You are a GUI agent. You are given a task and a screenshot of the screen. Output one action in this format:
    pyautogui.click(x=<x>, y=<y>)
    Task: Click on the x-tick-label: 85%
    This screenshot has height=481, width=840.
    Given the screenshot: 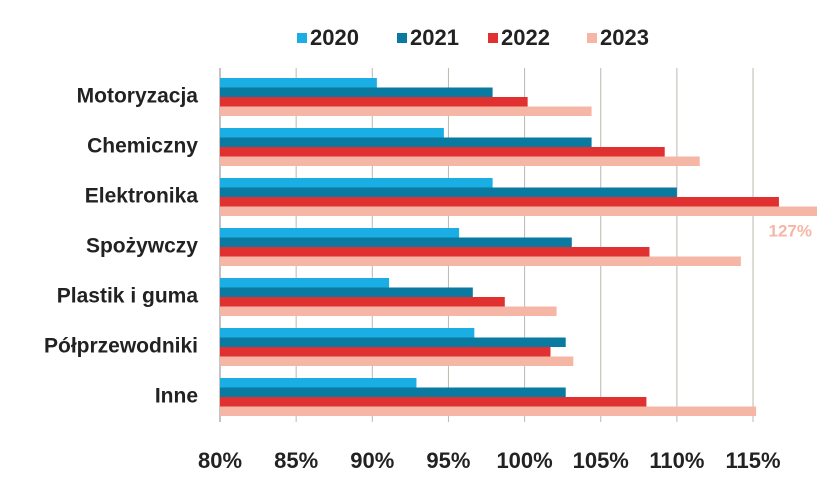 What is the action you would take?
    pyautogui.click(x=296, y=460)
    